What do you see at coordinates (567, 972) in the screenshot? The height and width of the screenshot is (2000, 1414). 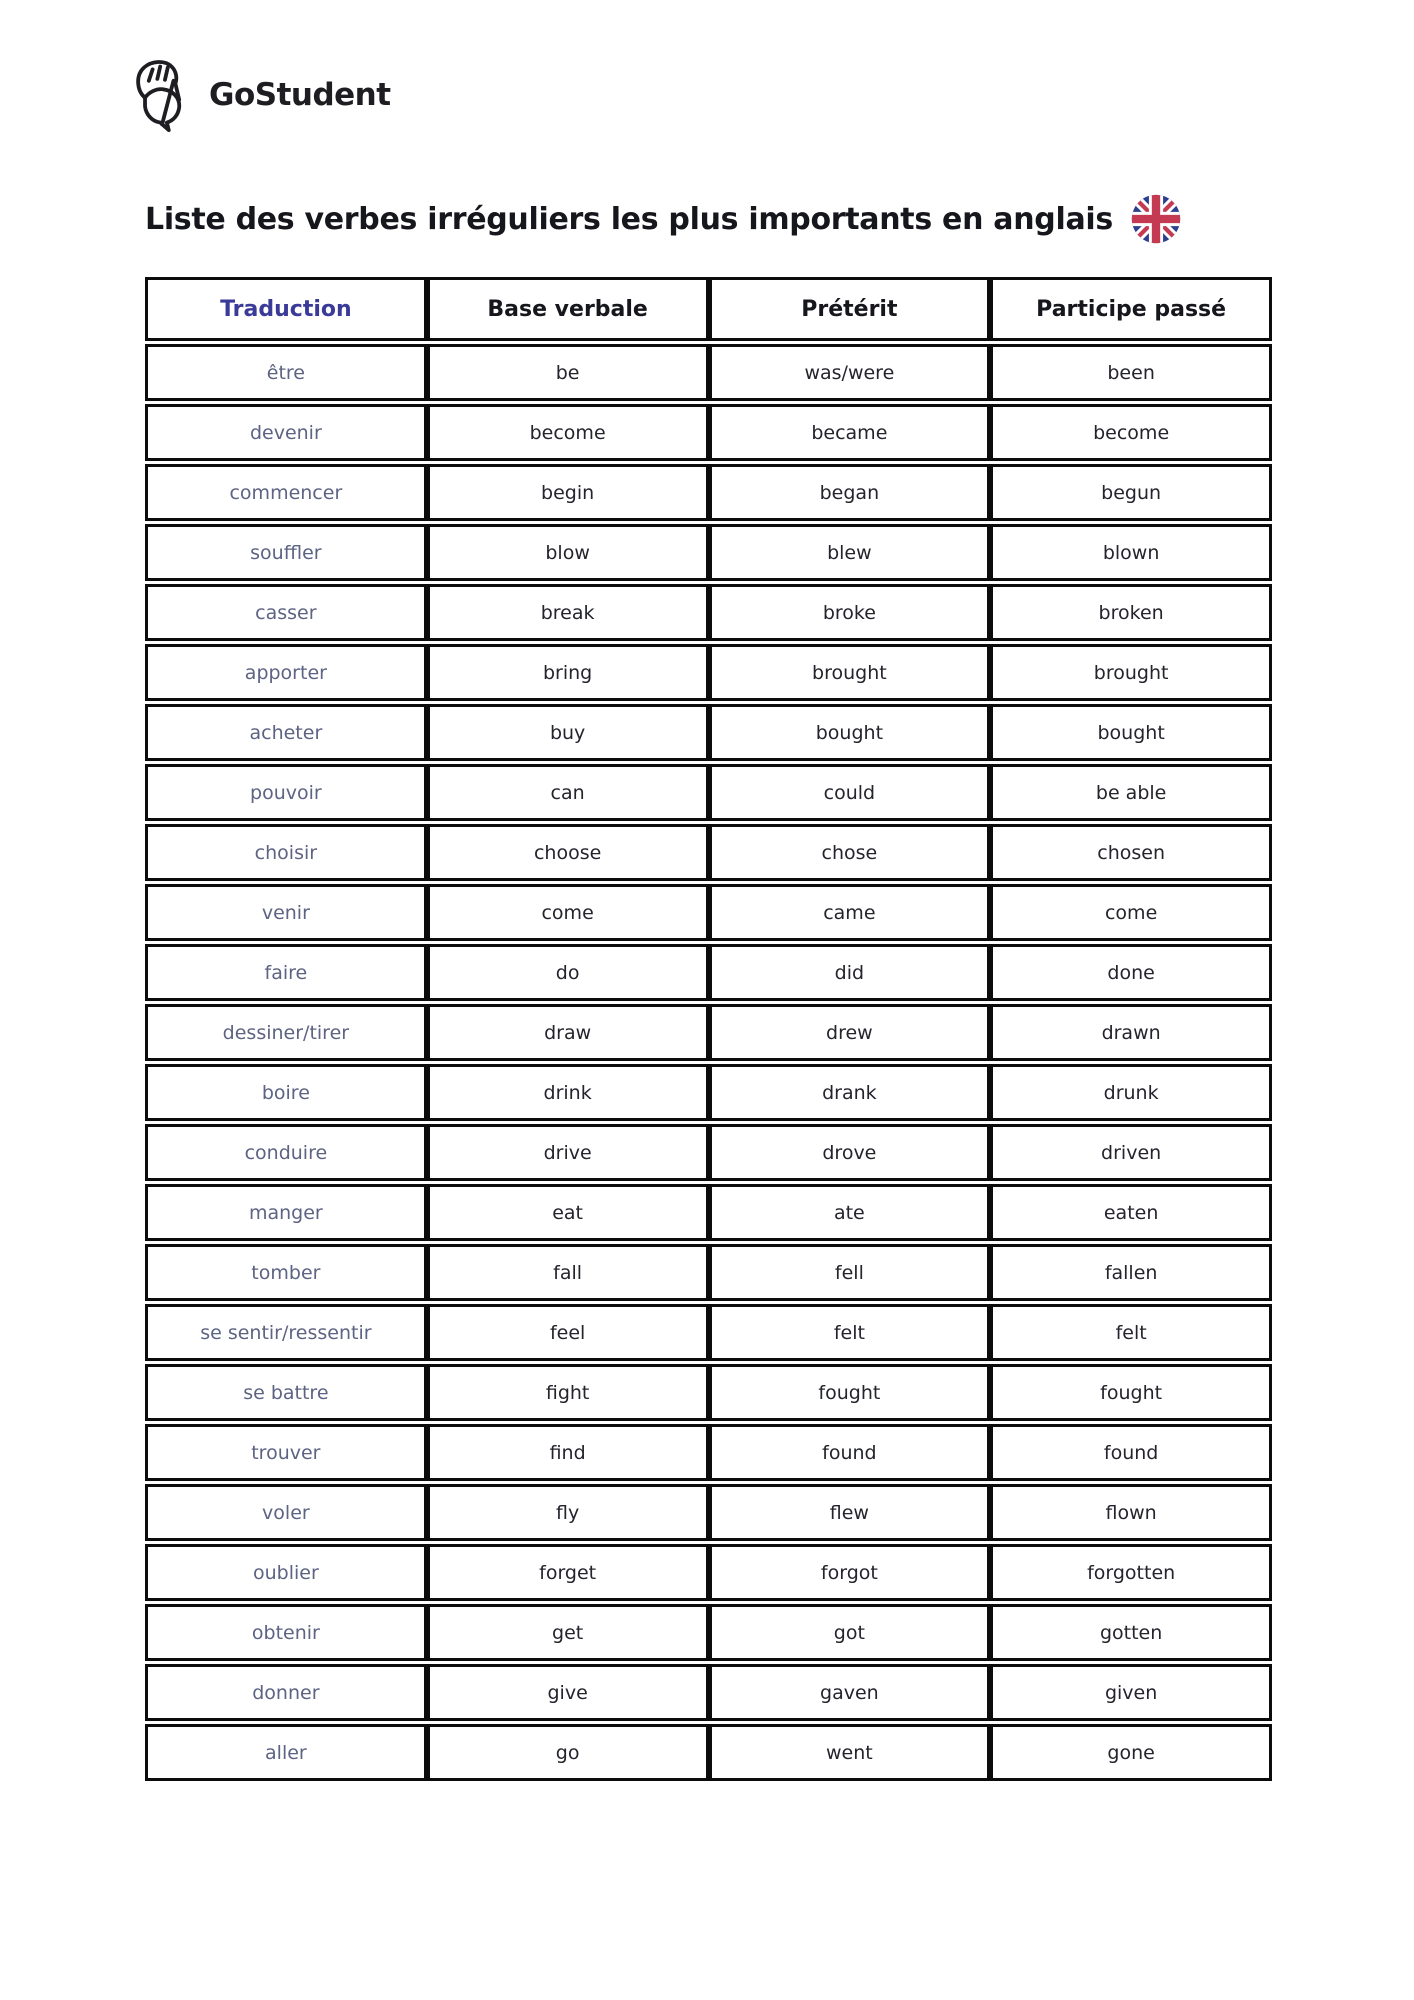 I see `base-verbale-cell: do` at bounding box center [567, 972].